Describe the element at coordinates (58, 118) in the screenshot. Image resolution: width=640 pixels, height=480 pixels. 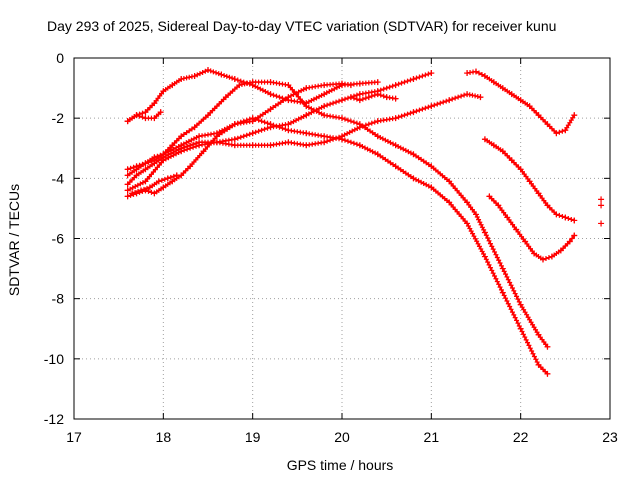
I see `y-tick-label: -2` at that location.